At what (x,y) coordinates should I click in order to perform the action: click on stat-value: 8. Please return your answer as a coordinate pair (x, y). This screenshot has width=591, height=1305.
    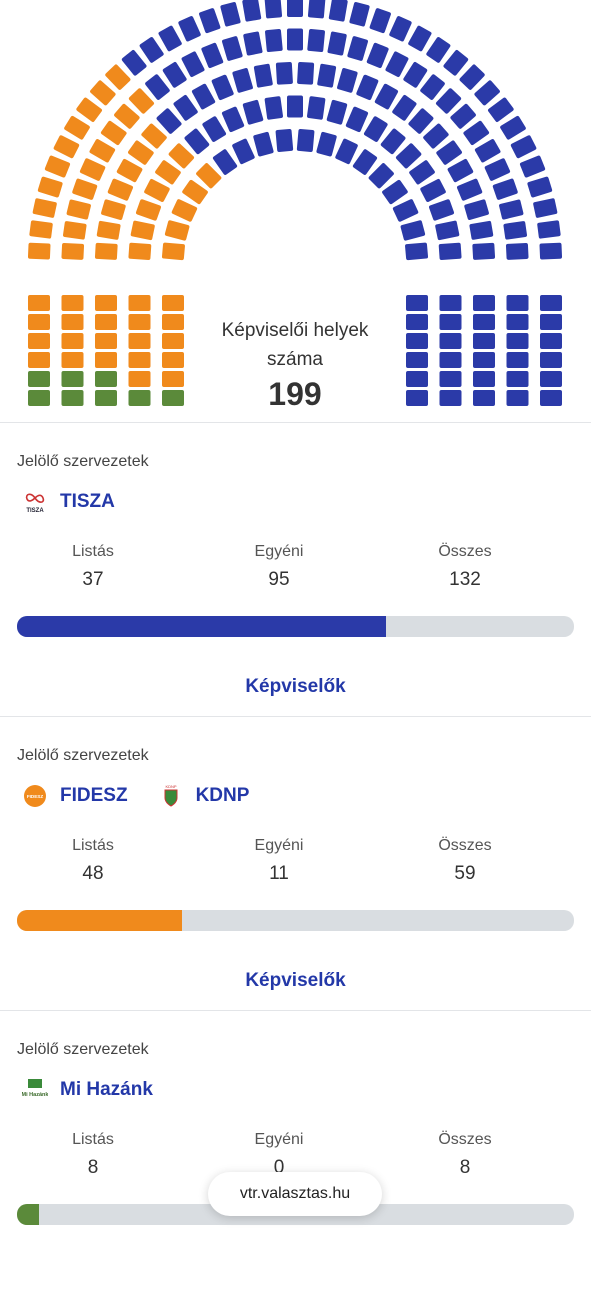
    Looking at the image, I should click on (93, 1167).